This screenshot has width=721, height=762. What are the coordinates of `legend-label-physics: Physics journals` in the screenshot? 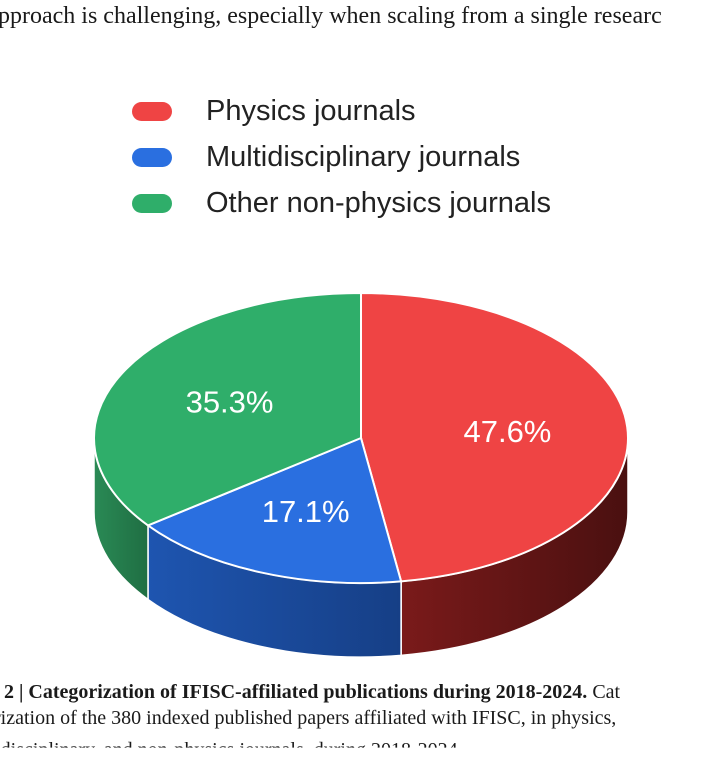 It's located at (311, 110).